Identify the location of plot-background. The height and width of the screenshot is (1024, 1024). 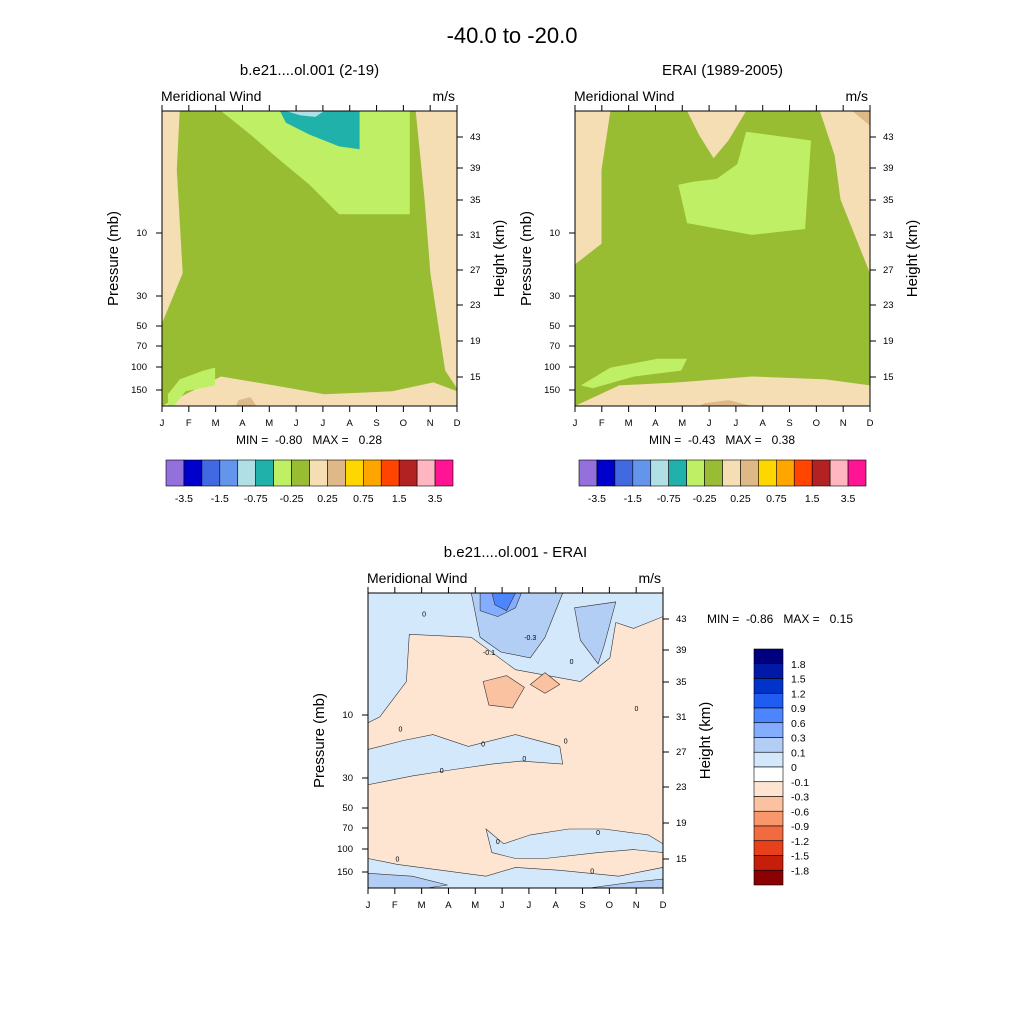
(722, 258).